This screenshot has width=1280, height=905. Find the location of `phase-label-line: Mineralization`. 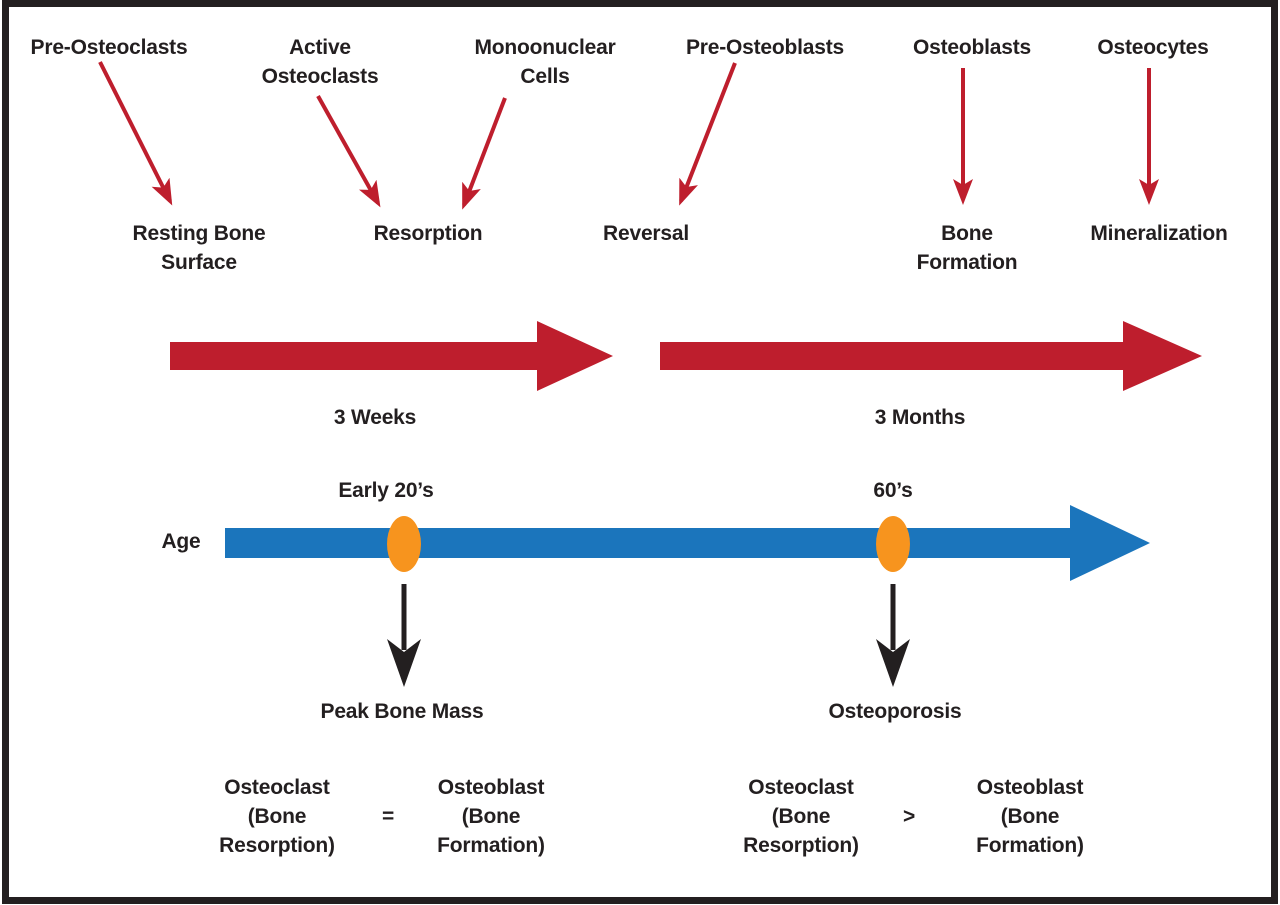

phase-label-line: Mineralization is located at coordinates (1159, 233).